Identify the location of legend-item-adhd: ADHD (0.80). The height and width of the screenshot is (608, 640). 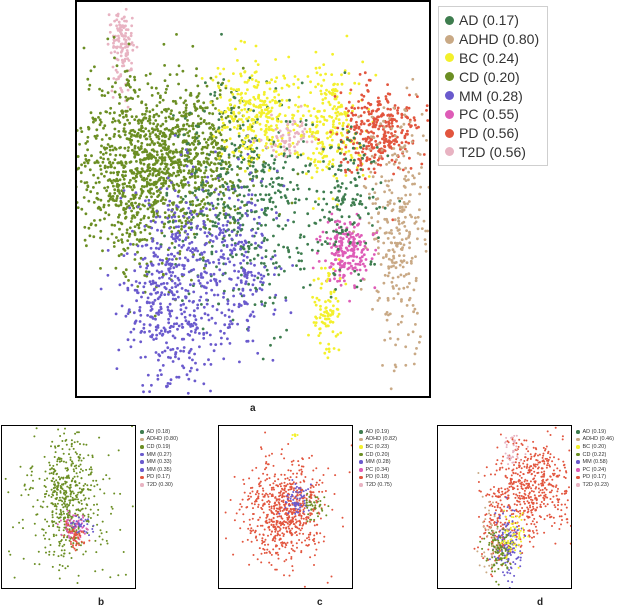
(492, 39).